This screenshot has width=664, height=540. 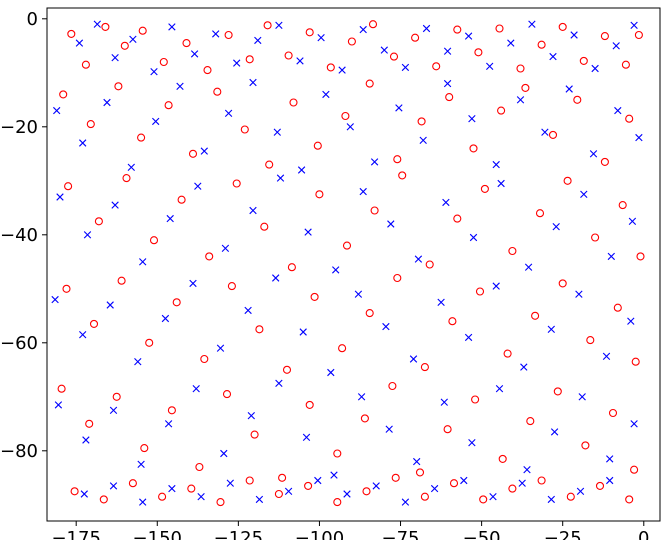 What do you see at coordinates (32, 19) in the screenshot?
I see `y-tick-label: 0` at bounding box center [32, 19].